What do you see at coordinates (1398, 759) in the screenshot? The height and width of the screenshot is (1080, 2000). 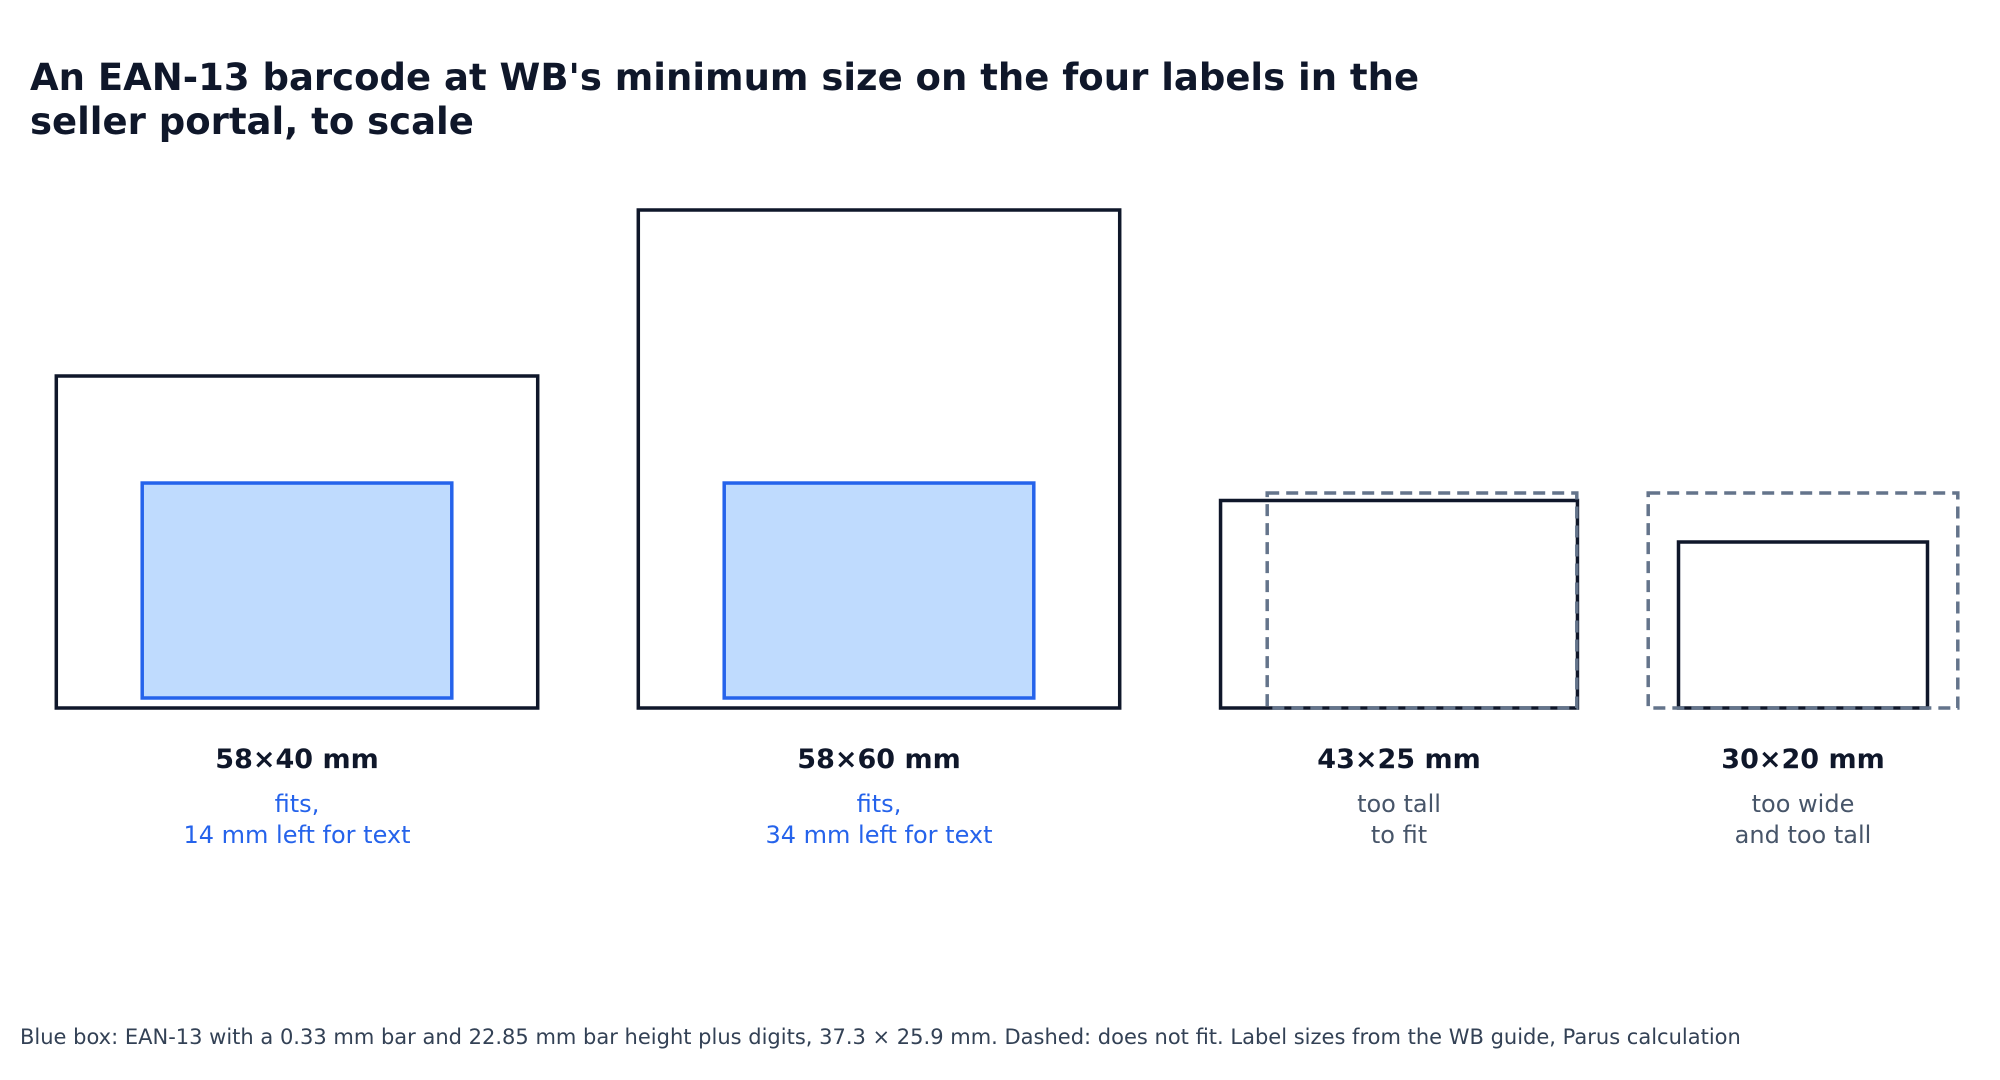 I see `label-size-text: 43×25 mm` at bounding box center [1398, 759].